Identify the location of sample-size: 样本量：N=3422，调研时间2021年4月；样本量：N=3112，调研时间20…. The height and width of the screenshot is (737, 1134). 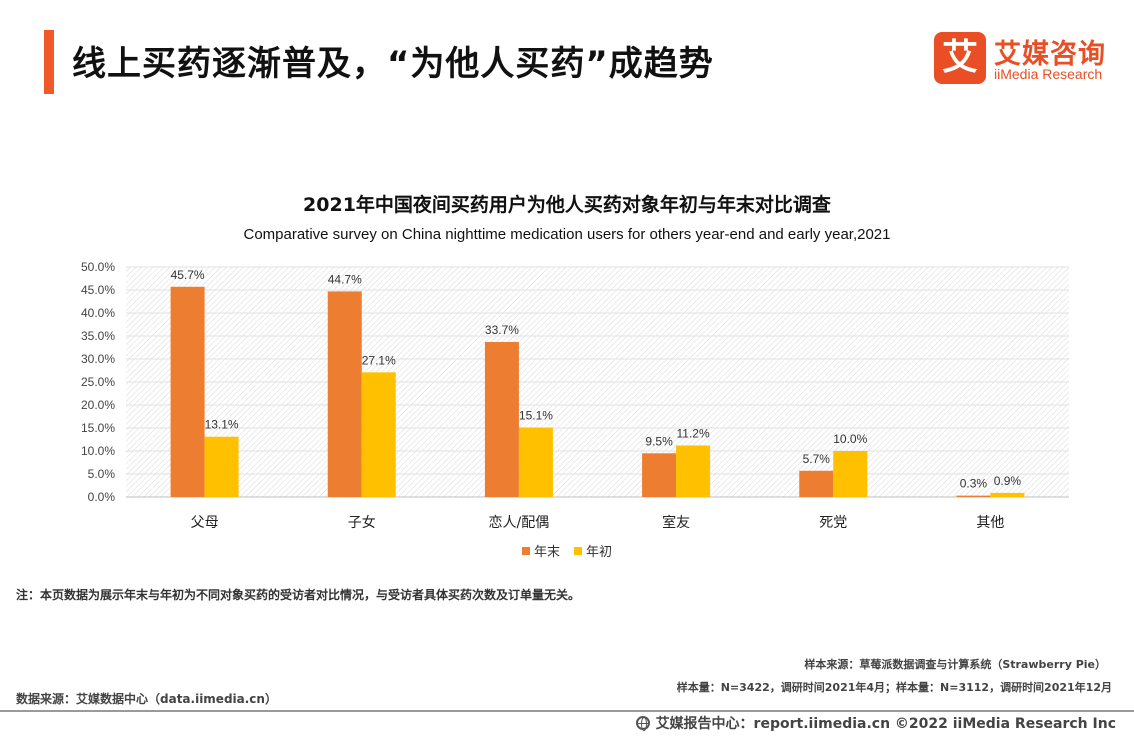
(894, 687).